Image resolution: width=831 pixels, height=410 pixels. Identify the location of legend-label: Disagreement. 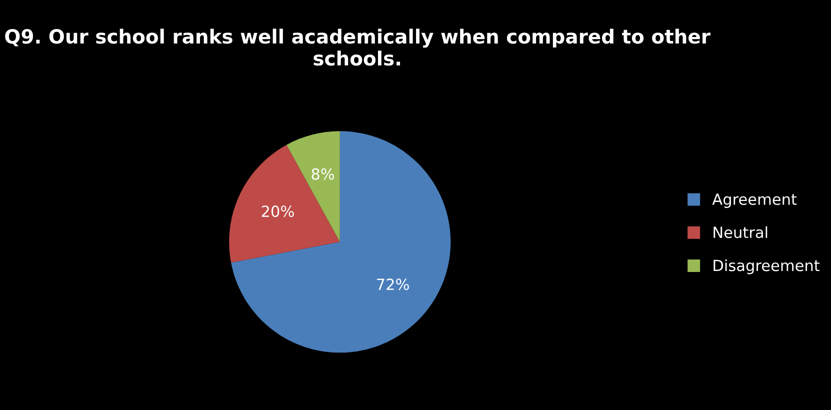
(767, 266).